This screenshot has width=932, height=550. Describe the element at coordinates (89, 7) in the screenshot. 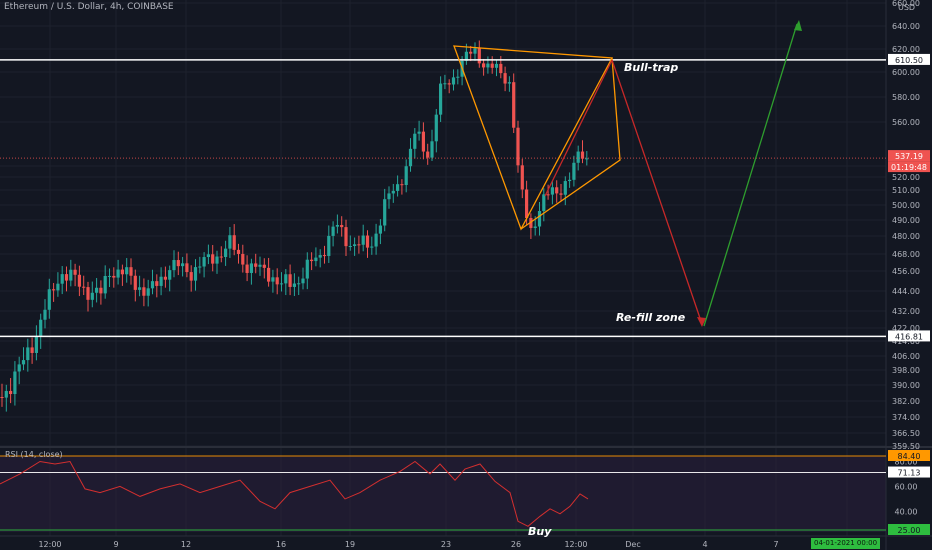

I see `chart-header: Ethereum / U.S. Dollar, 4h, COINBASE` at that location.